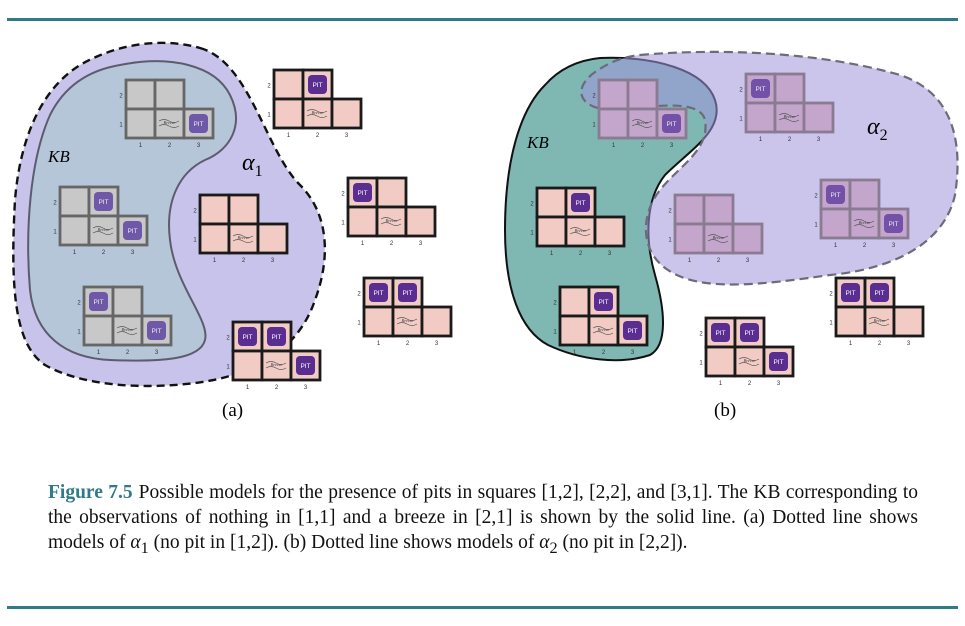 This screenshot has height=626, width=965. What do you see at coordinates (482, 607) in the screenshot?
I see `bottom-rule` at bounding box center [482, 607].